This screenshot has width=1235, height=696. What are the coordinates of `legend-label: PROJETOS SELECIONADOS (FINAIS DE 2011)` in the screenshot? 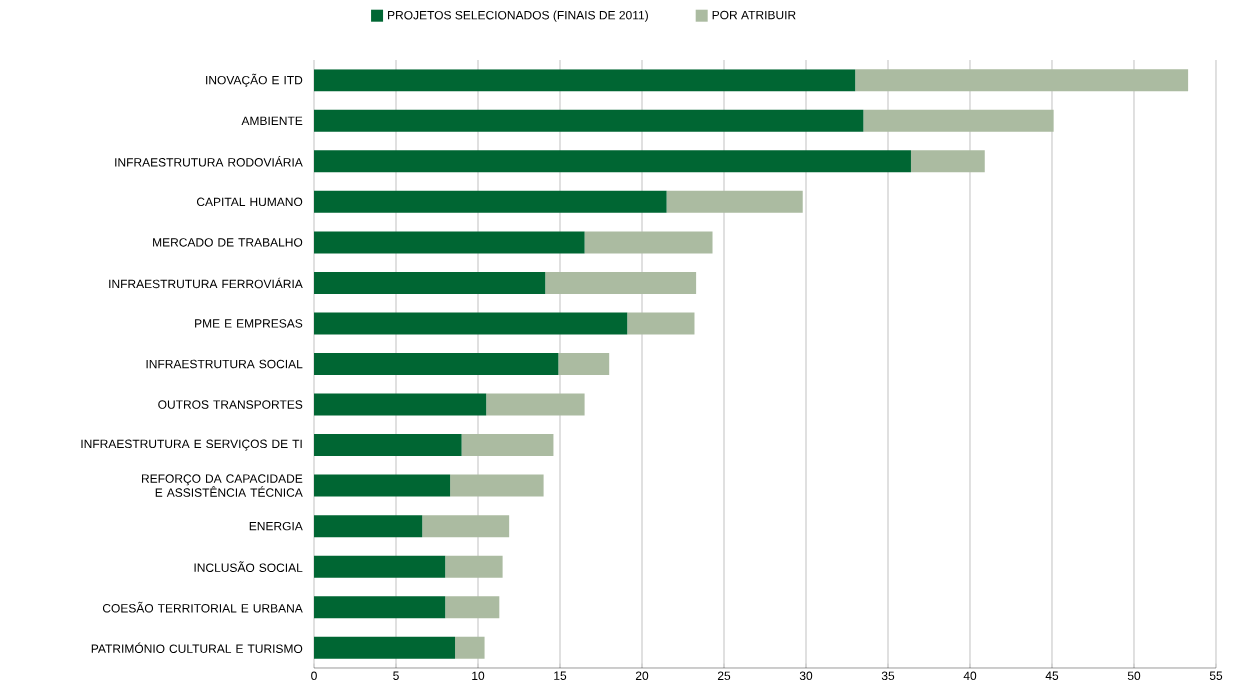 It's located at (518, 16).